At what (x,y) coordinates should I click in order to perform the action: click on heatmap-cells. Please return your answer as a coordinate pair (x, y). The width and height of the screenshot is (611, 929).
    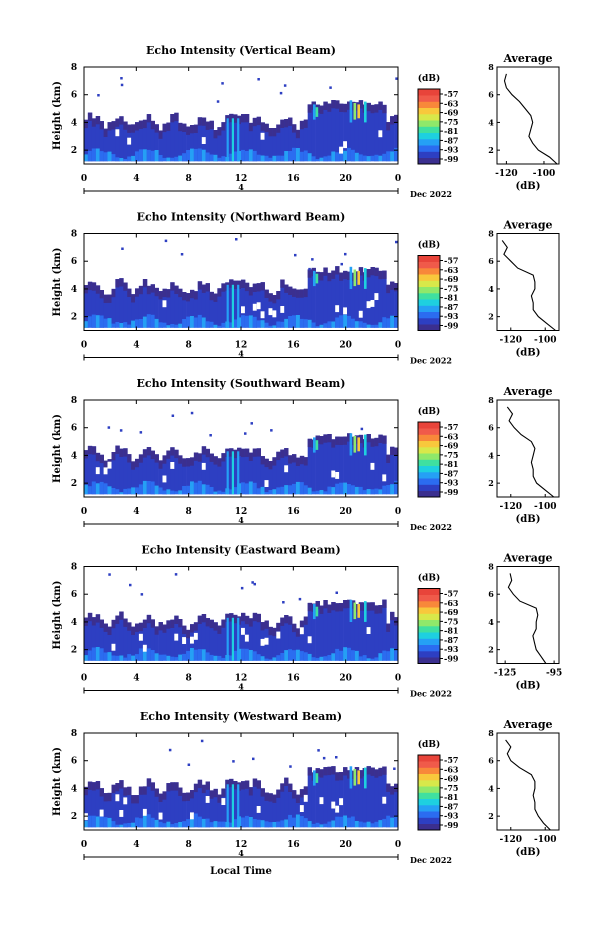
    Looking at the image, I should click on (241, 119).